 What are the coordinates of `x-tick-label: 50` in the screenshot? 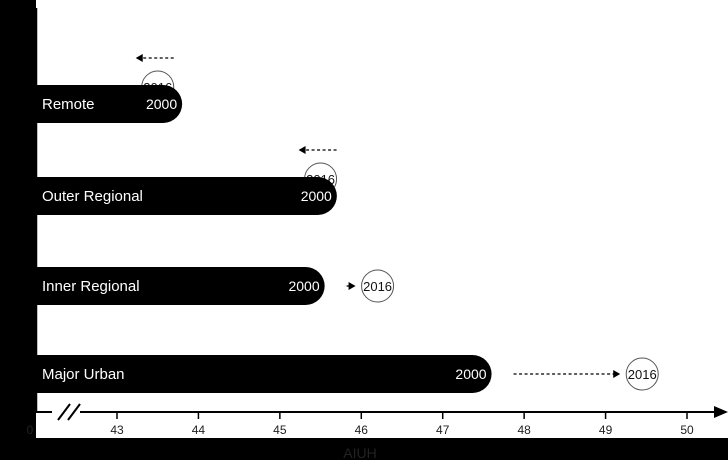 It's located at (687, 430).